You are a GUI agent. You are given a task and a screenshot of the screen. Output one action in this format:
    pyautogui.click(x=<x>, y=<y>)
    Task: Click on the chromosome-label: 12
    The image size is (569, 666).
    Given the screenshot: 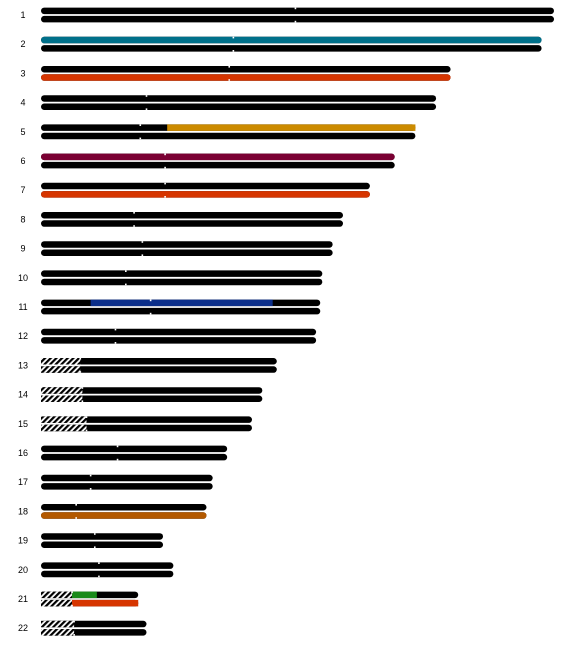 What is the action you would take?
    pyautogui.click(x=23, y=336)
    